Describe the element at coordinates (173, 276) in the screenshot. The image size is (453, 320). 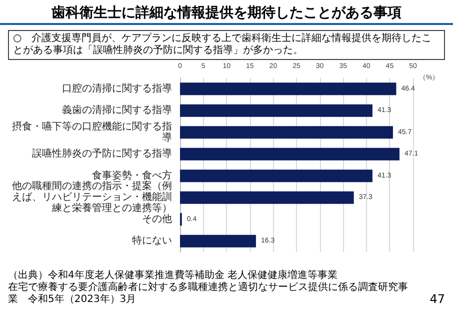
I see `text: （出典）令和4年度老人保健事業推進費等補助金 老人保健健康増進等事業` at that location.